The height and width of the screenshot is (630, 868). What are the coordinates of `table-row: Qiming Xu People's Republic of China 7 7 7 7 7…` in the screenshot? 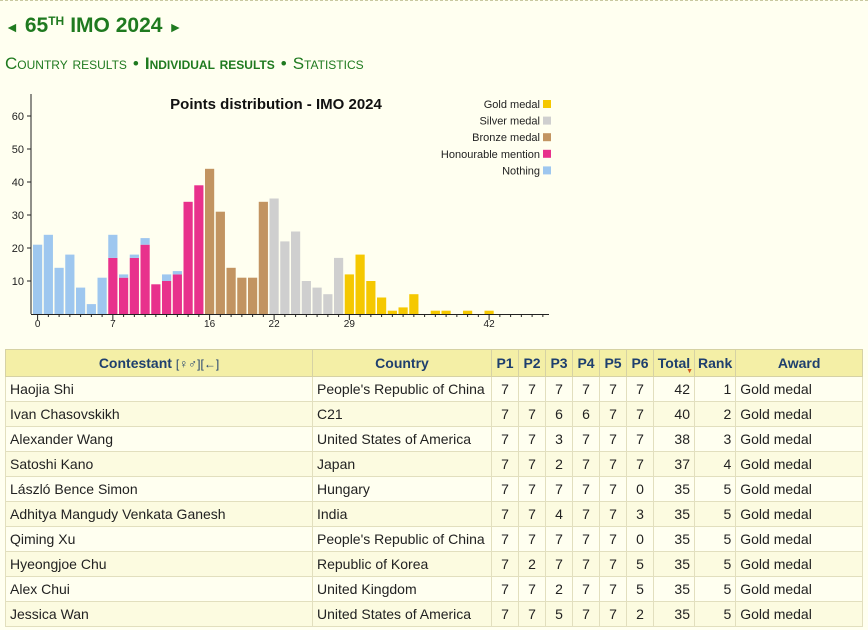 It's located at (434, 539).